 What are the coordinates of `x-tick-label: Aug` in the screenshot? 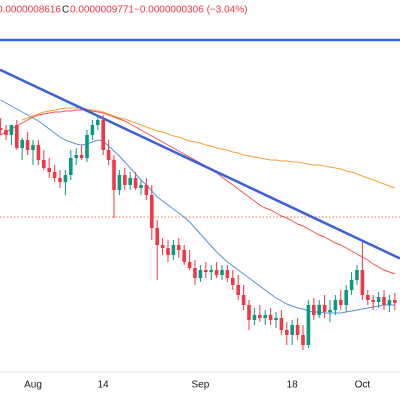 It's located at (33, 385).